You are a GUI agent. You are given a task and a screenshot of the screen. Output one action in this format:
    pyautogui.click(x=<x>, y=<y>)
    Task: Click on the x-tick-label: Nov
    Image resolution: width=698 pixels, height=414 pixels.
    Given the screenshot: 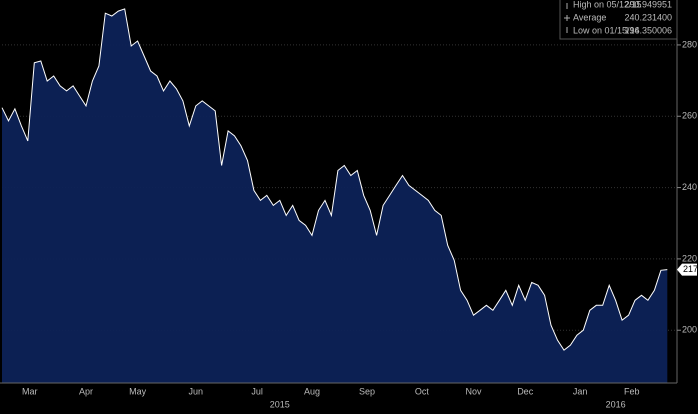 What is the action you would take?
    pyautogui.click(x=474, y=391)
    